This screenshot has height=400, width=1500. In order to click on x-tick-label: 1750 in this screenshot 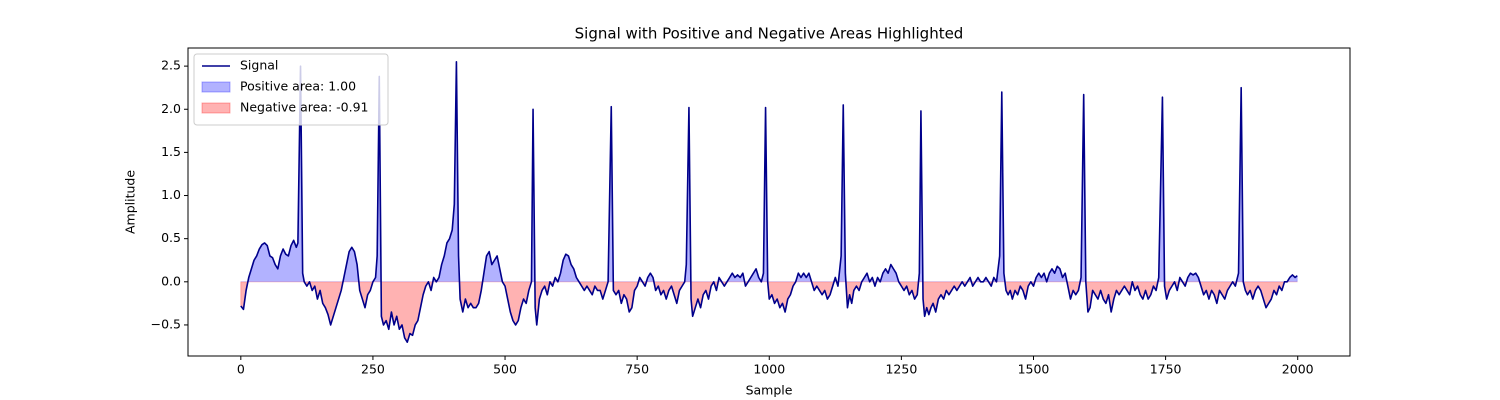, I will do `click(1166, 369)`.